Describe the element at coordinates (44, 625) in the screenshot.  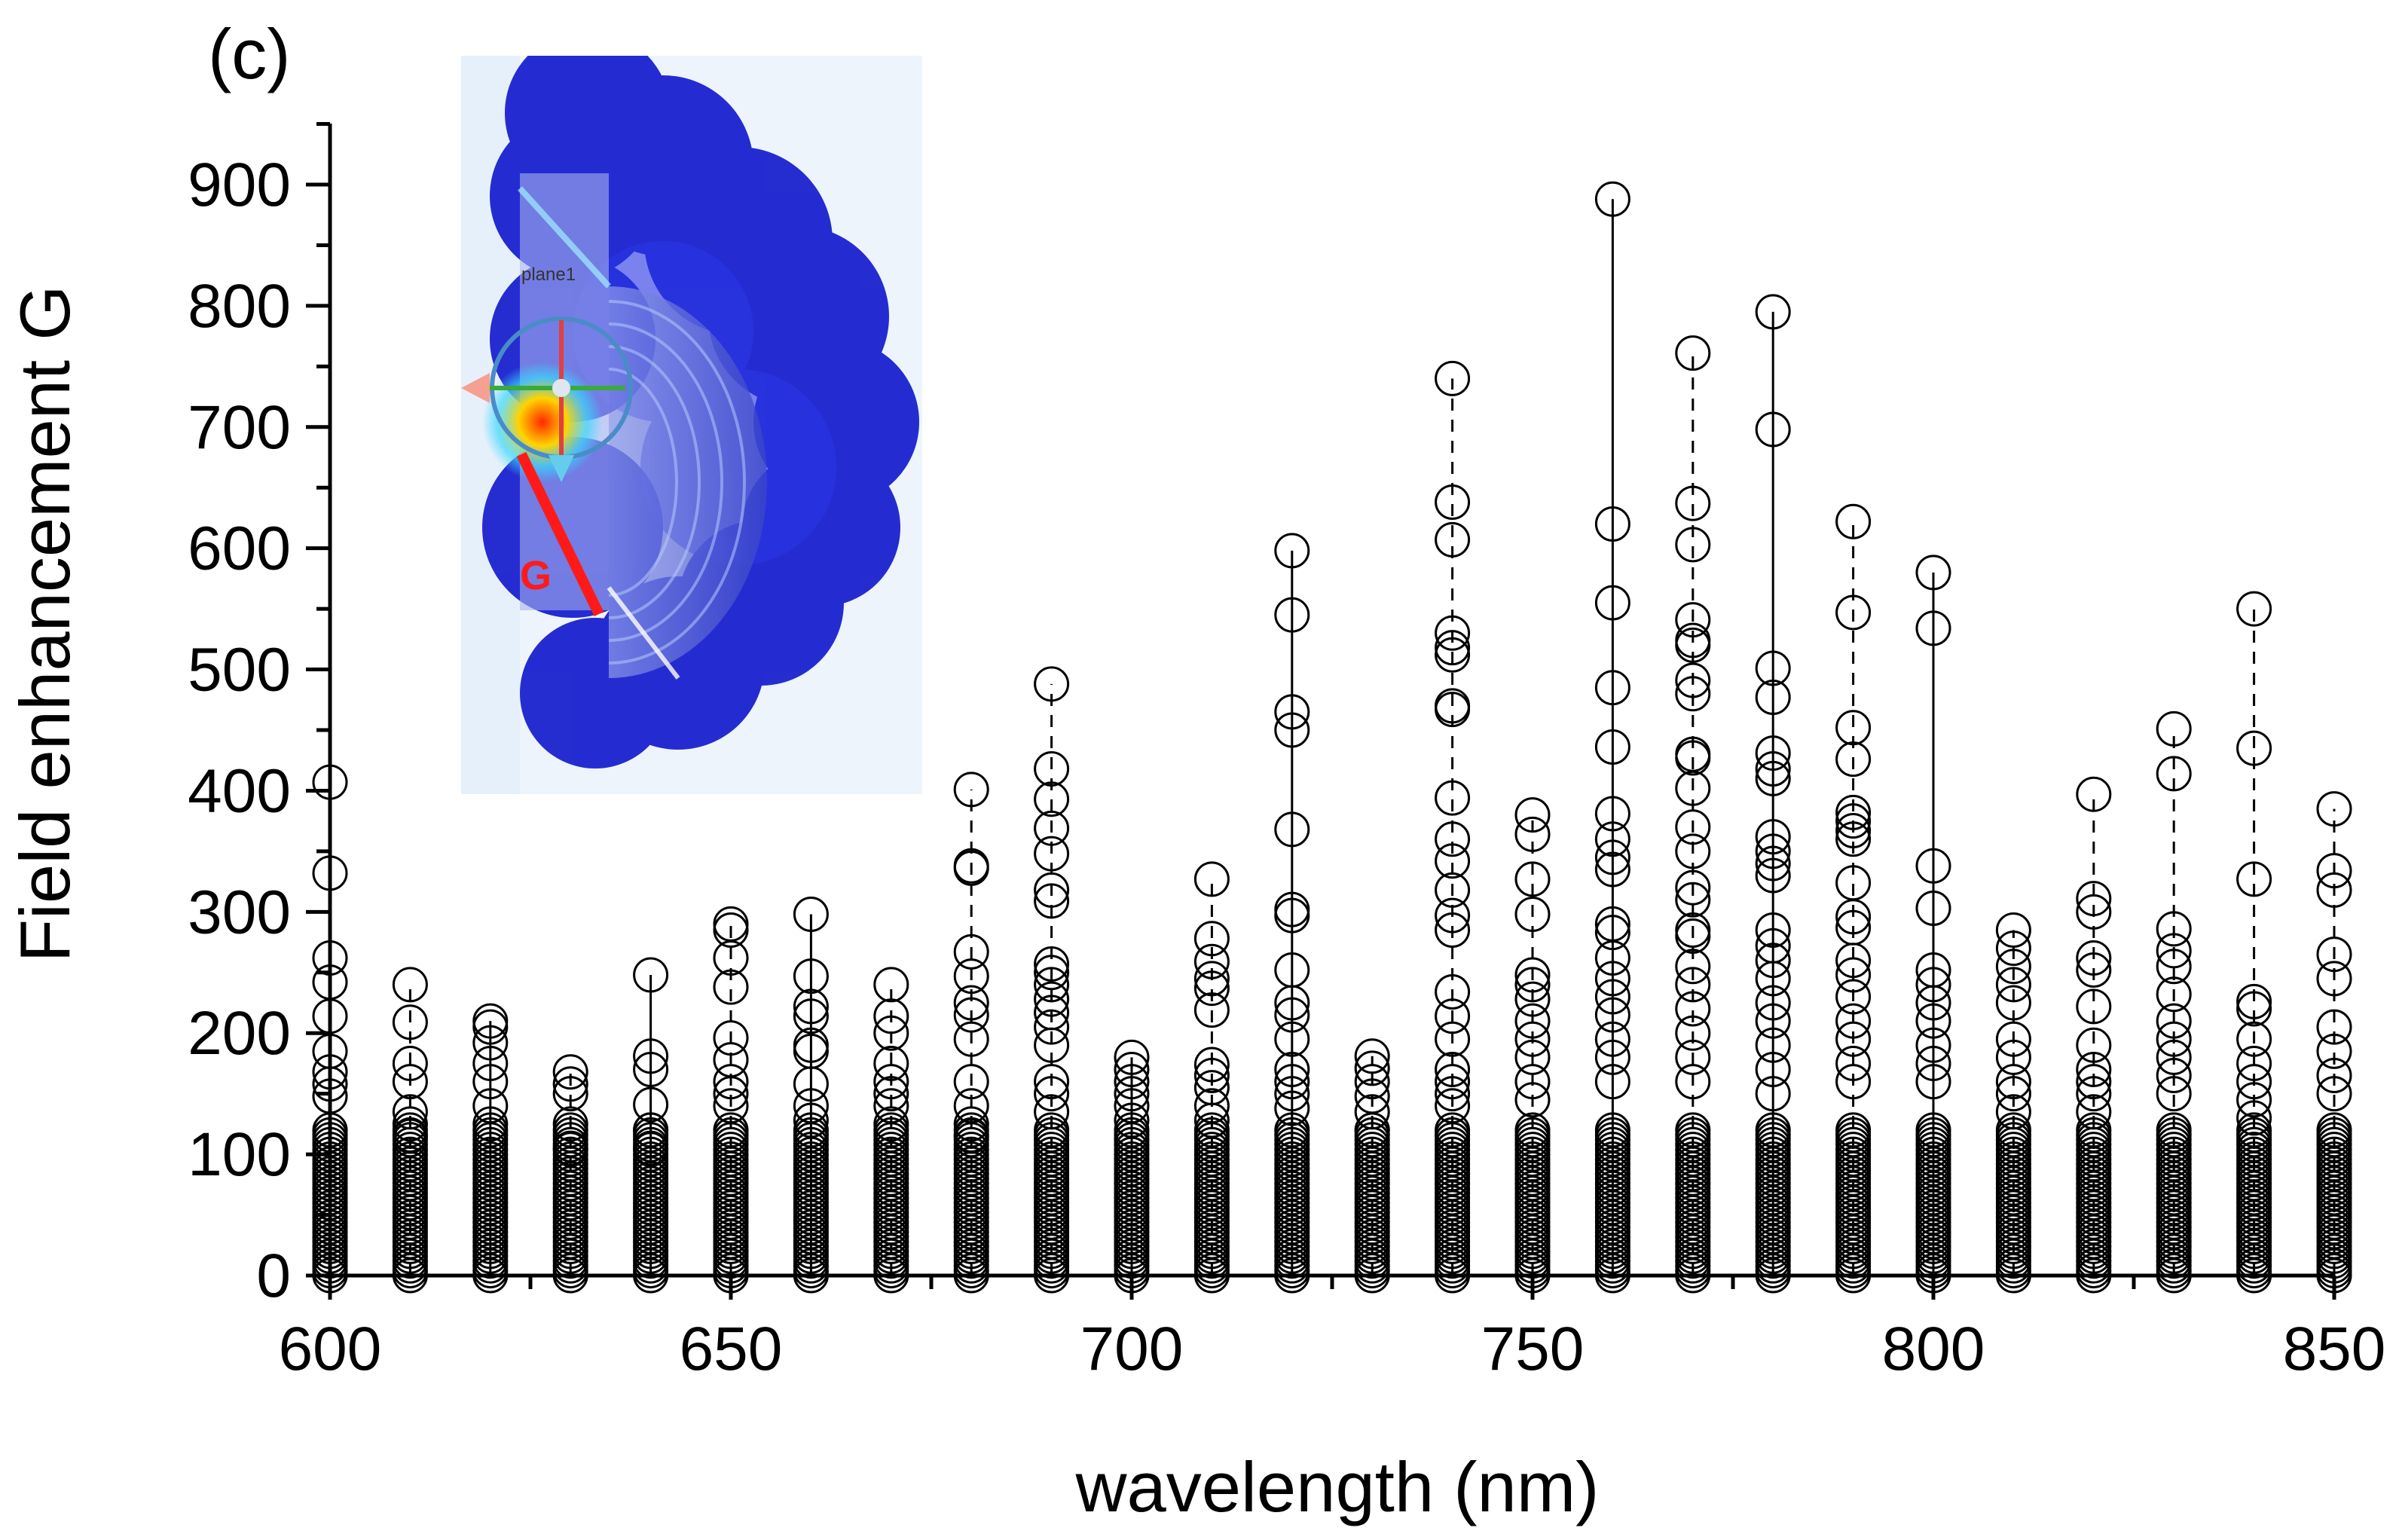
I see `y-axis-label: Field enhancement G` at that location.